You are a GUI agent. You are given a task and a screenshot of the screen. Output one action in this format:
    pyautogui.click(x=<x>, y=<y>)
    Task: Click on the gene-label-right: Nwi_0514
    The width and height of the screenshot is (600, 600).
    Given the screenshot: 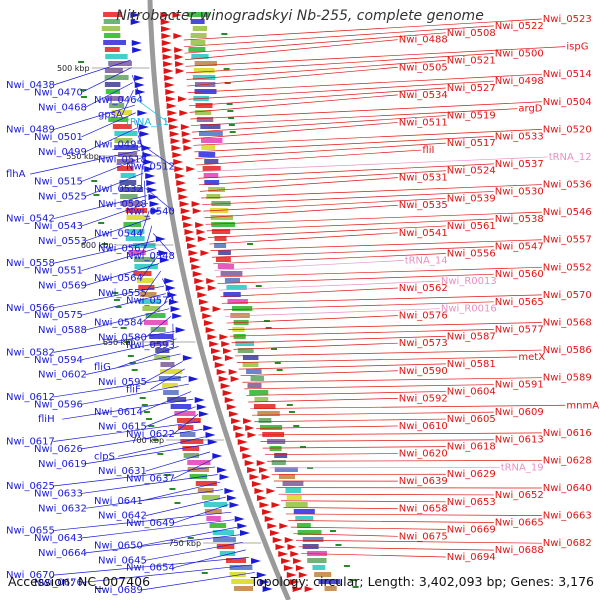 What is the action you would take?
    pyautogui.click(x=567, y=74)
    